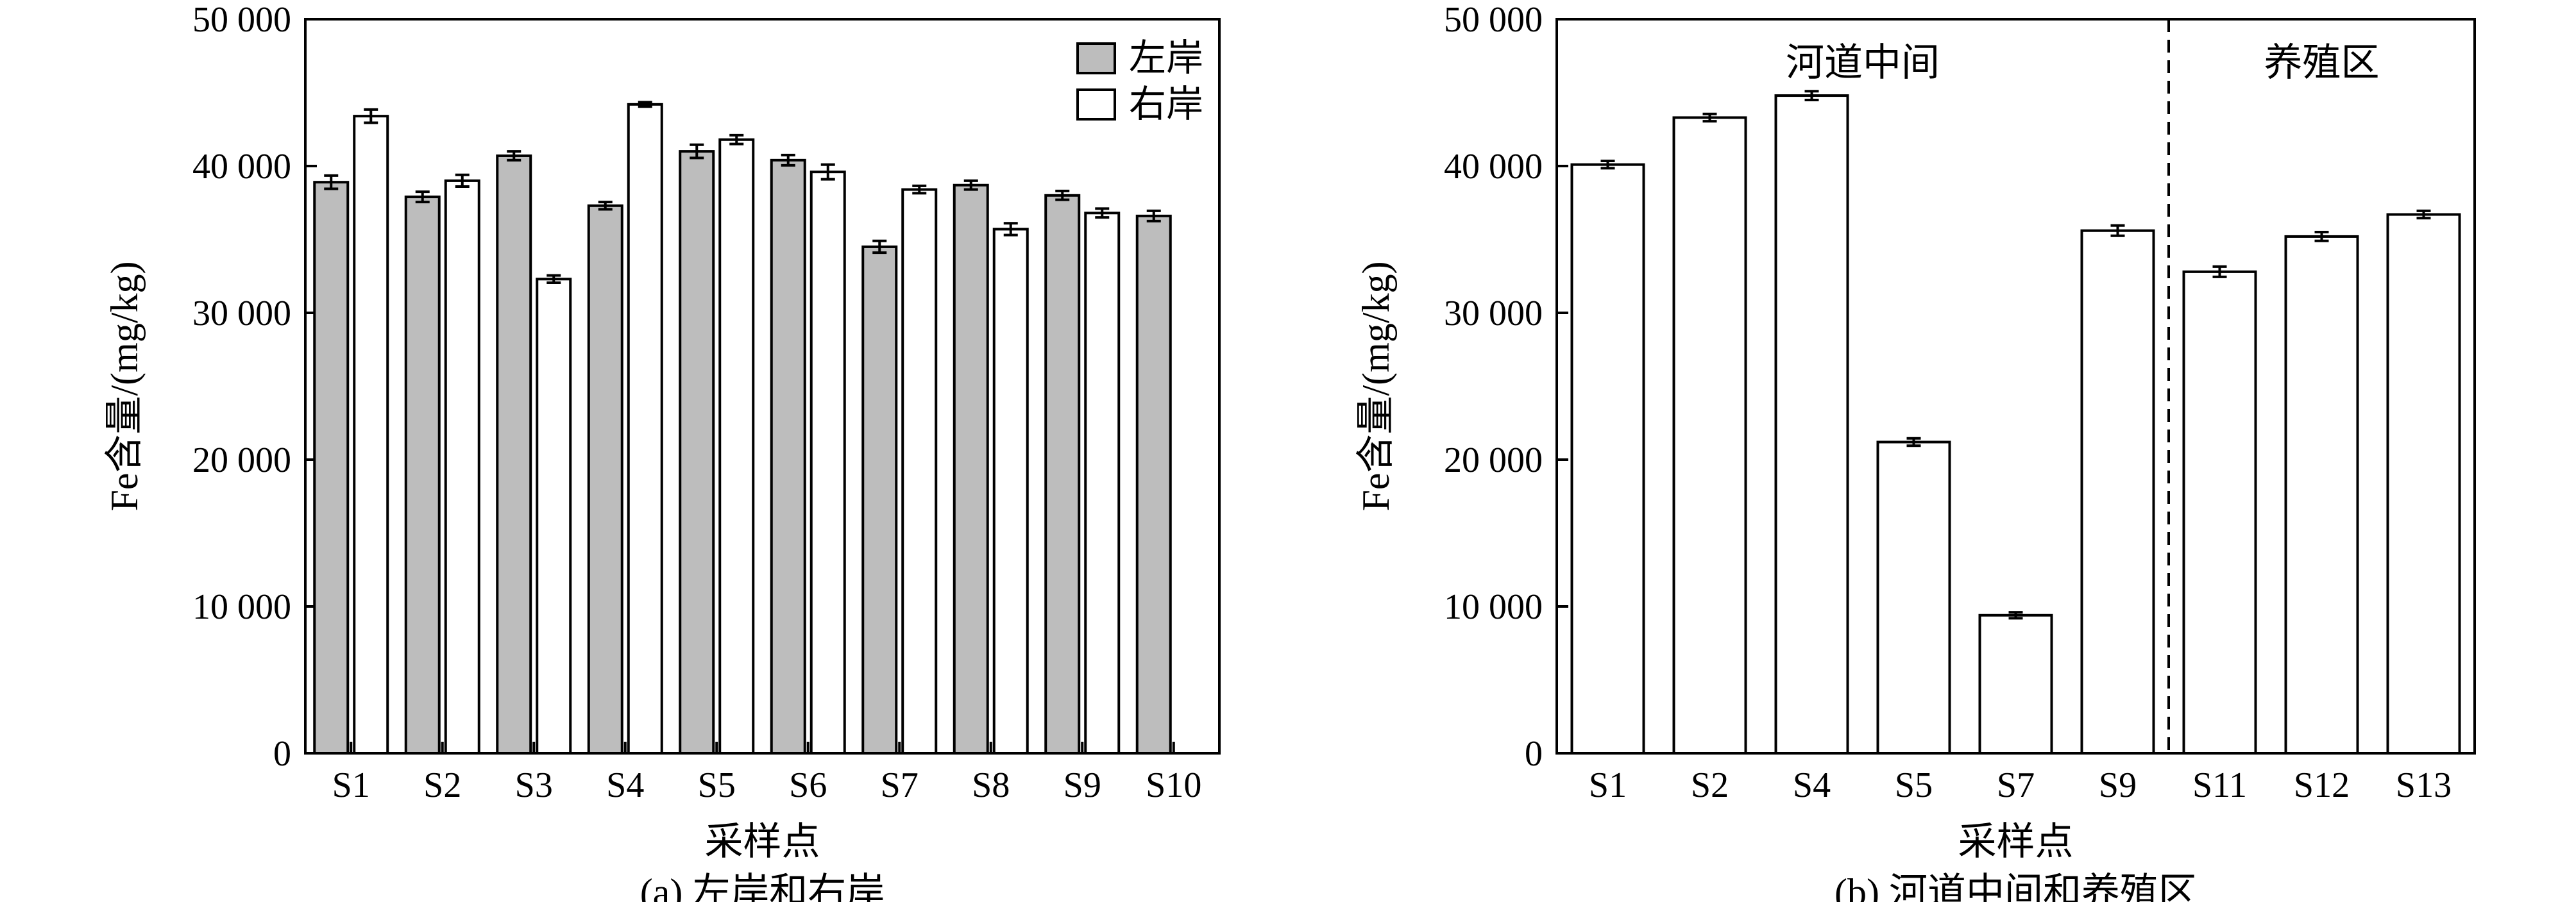  What do you see at coordinates (762, 886) in the screenshot?
I see `figure-caption: (a) 左岸和右岸` at bounding box center [762, 886].